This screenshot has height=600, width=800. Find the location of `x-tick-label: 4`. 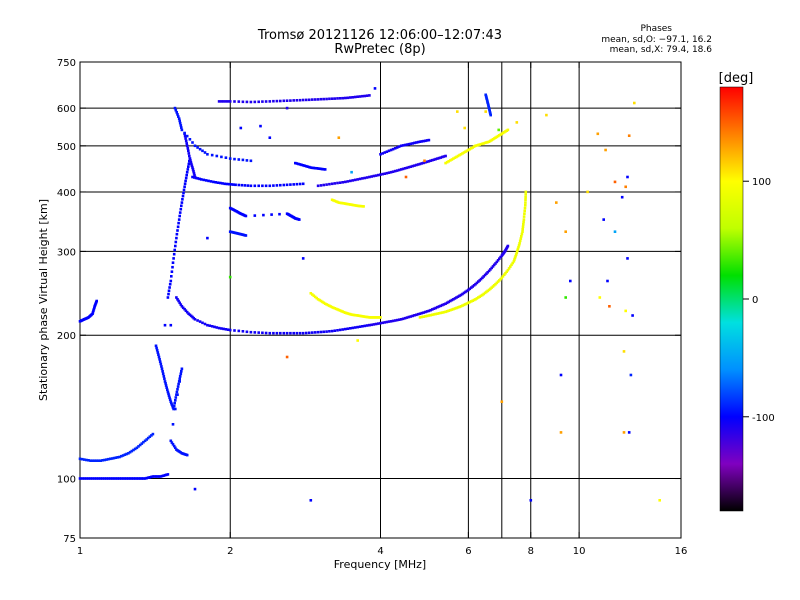

x-tick-label: 4 is located at coordinates (380, 551).